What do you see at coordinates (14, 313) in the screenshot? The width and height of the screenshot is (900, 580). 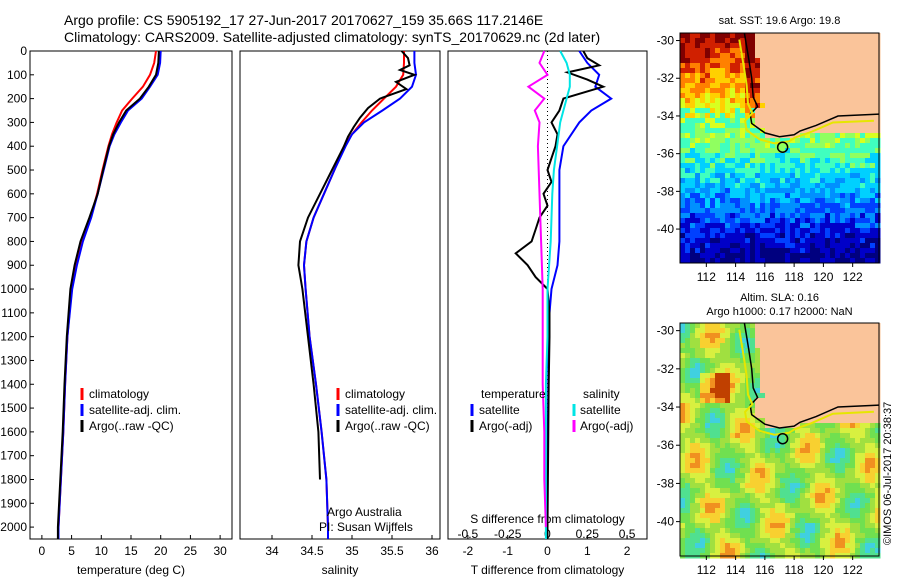 I see `y-tick-label: 1100` at bounding box center [14, 313].